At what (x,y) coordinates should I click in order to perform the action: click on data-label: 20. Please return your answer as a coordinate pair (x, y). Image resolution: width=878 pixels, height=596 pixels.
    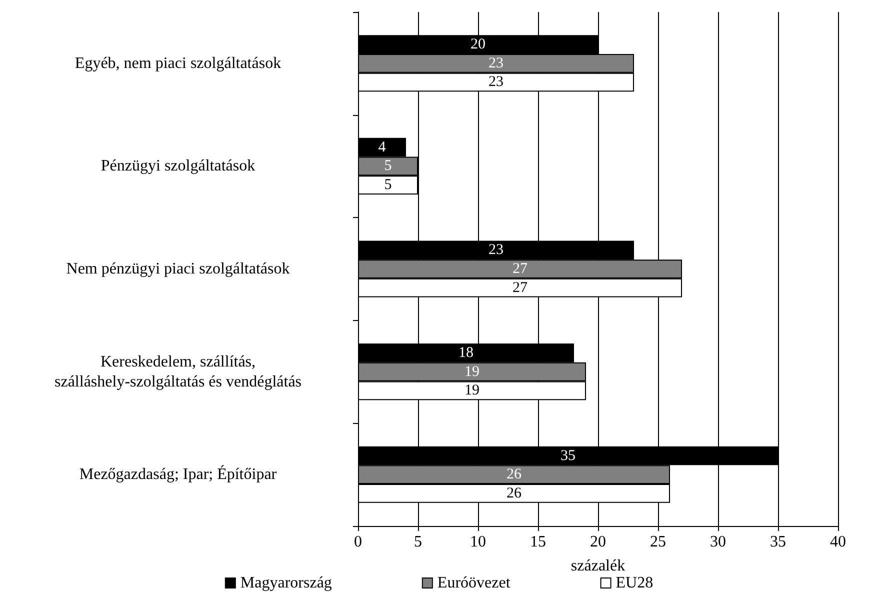
    Looking at the image, I should click on (478, 44).